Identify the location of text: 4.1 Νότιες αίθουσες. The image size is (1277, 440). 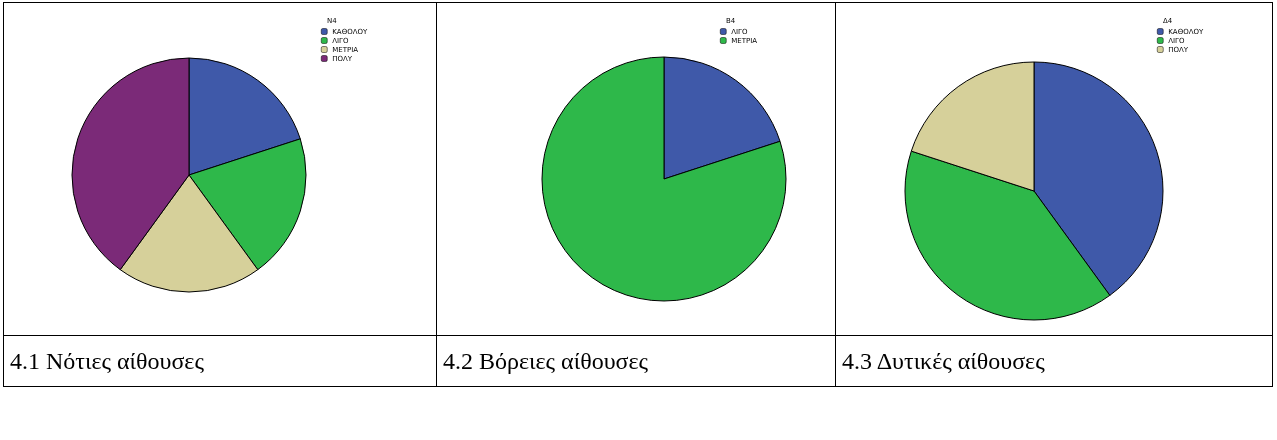
(220, 361).